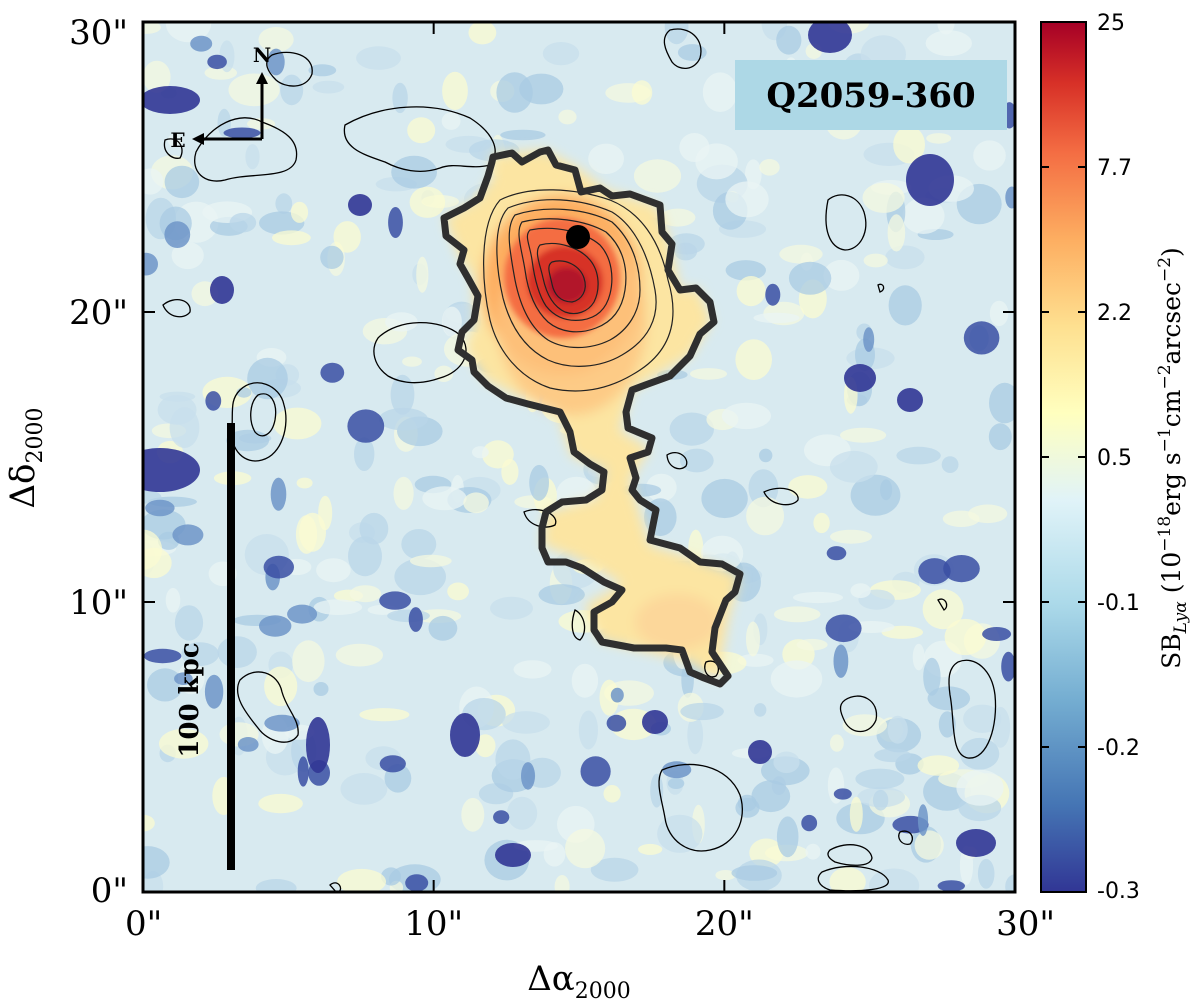 The height and width of the screenshot is (999, 1200). What do you see at coordinates (177, 140) in the screenshot?
I see `compass-east-label: E` at bounding box center [177, 140].